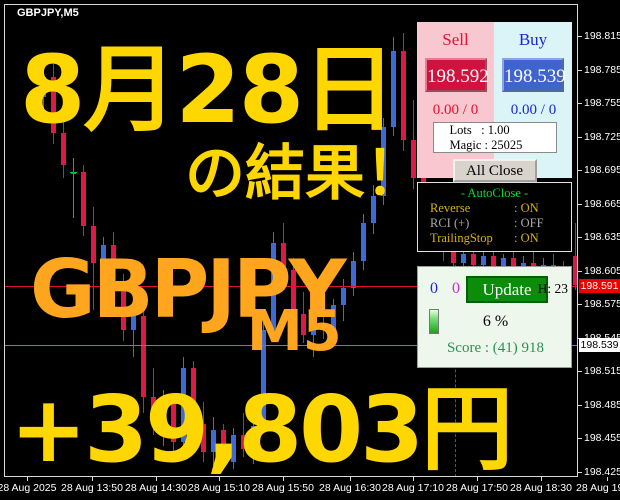  I want to click on time-axis-label: 28 Aug 16:30, so click(350, 488).